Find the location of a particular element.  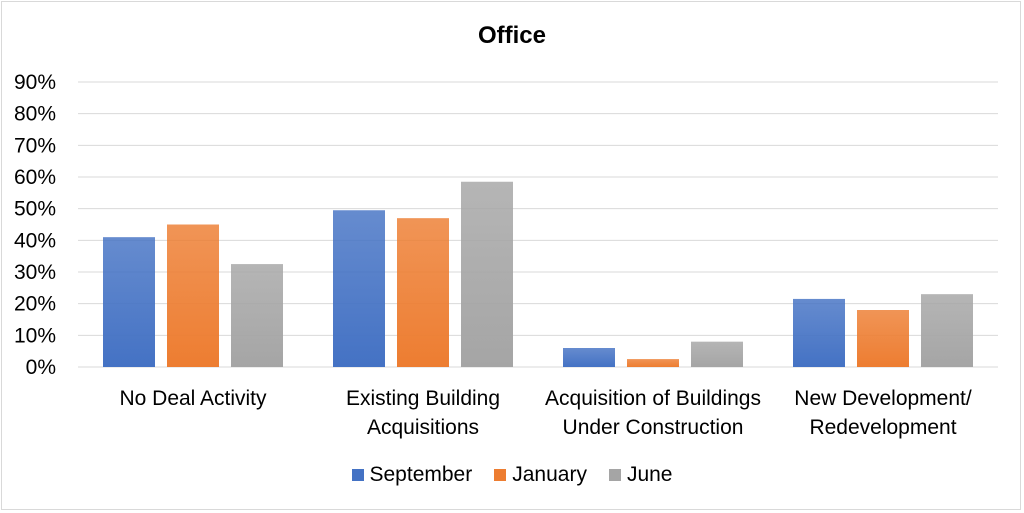

x-category-label: Acquisitions is located at coordinates (423, 427).